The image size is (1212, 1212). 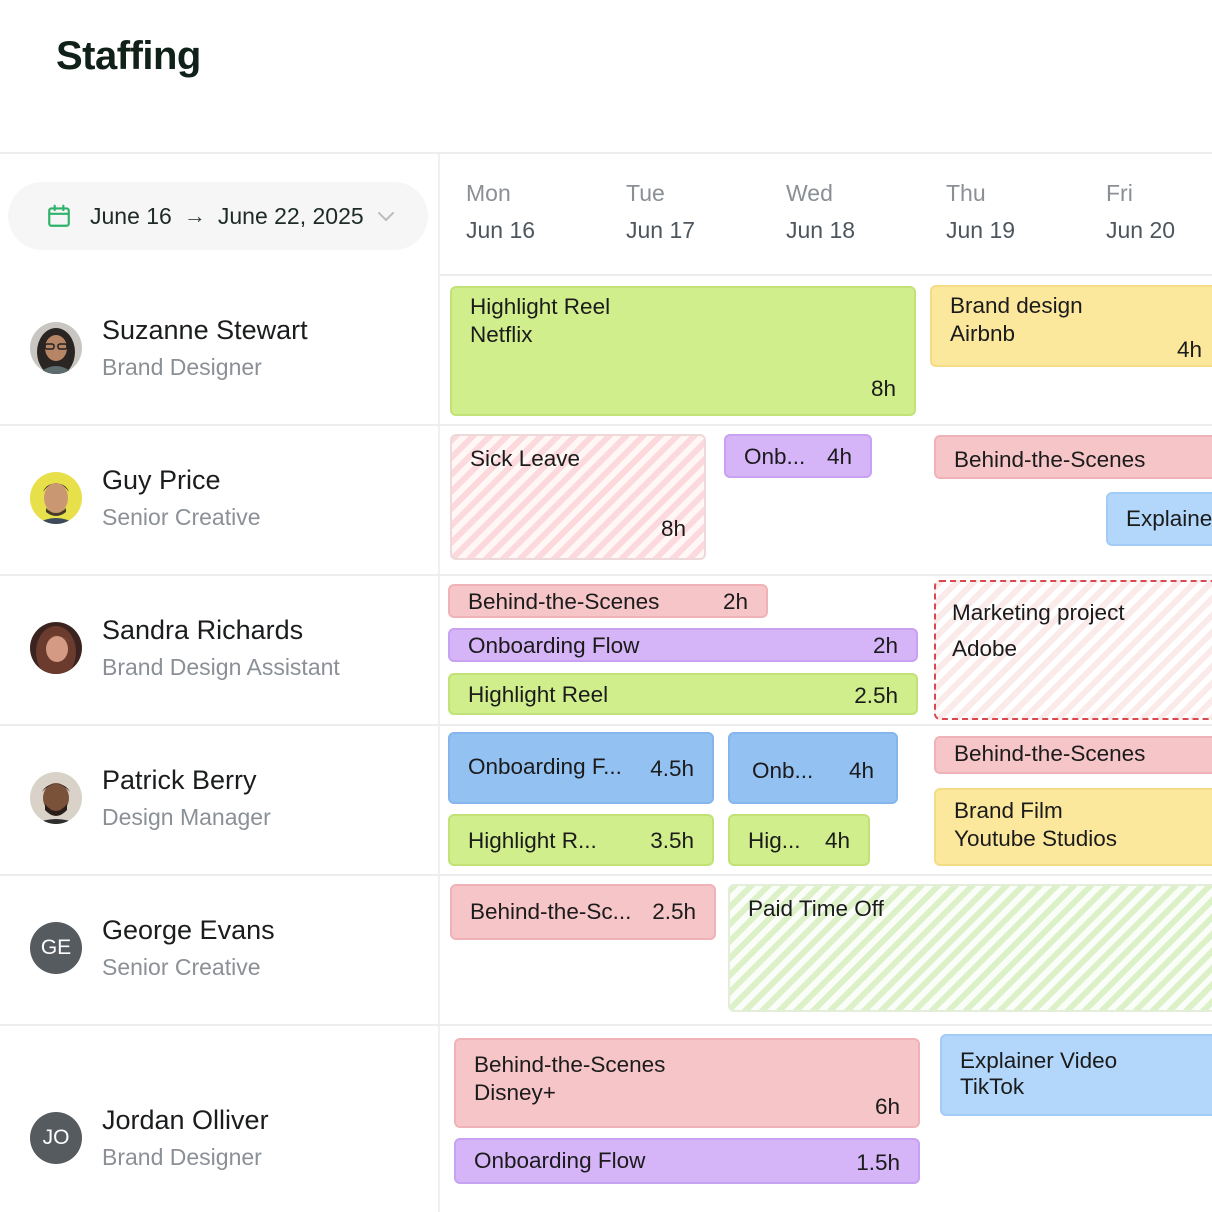 I want to click on assignment-title: Paid Time Off, so click(x=816, y=908).